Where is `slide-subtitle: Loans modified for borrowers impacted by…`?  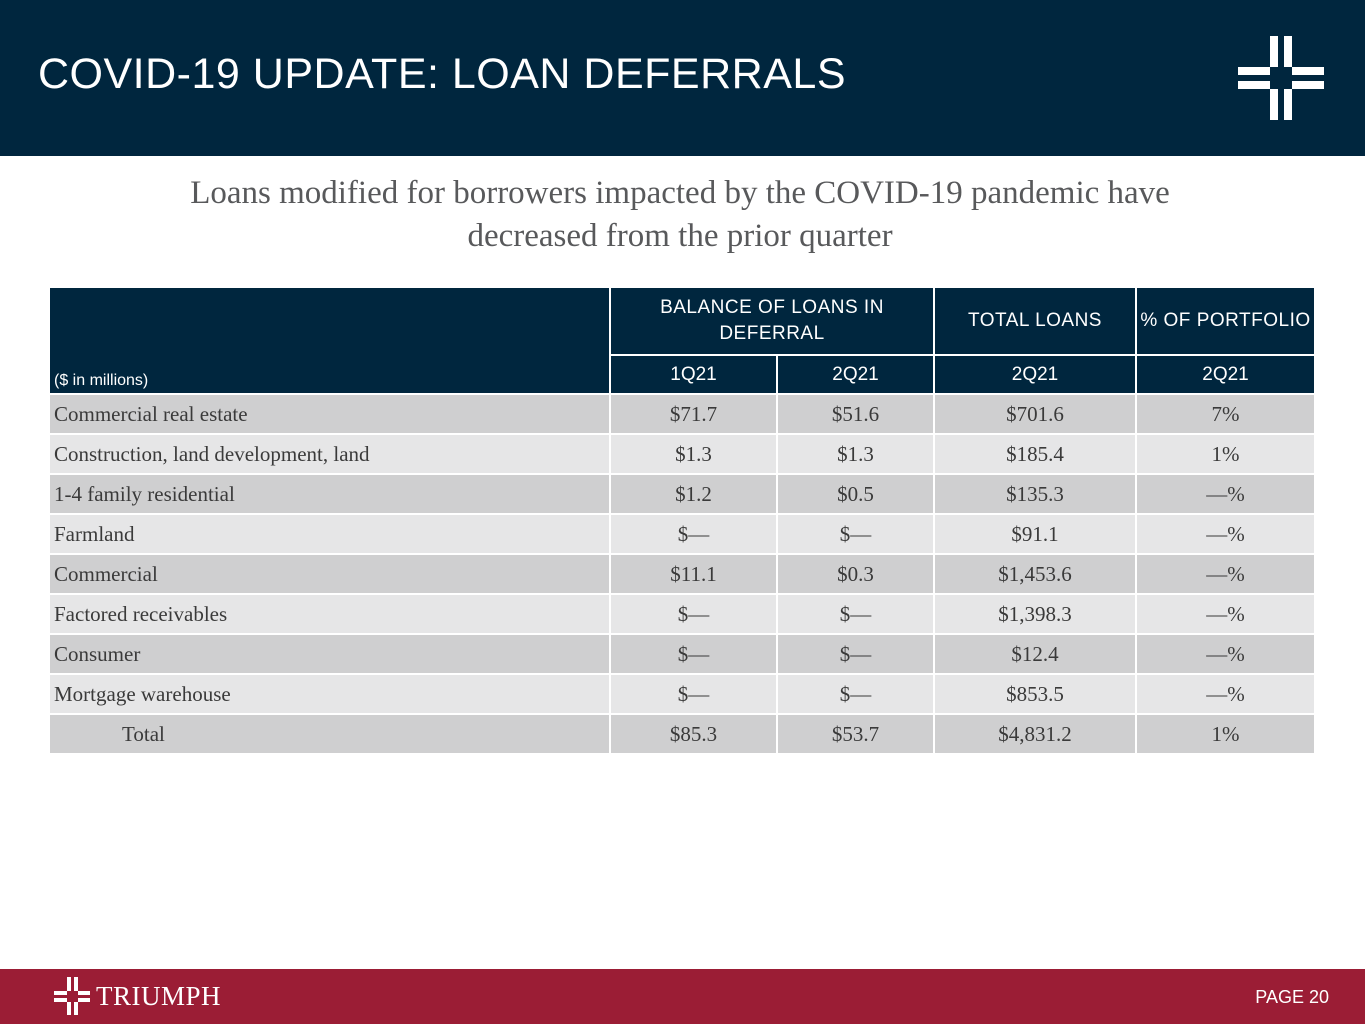
slide-subtitle: Loans modified for borrowers impacted by… is located at coordinates (680, 215).